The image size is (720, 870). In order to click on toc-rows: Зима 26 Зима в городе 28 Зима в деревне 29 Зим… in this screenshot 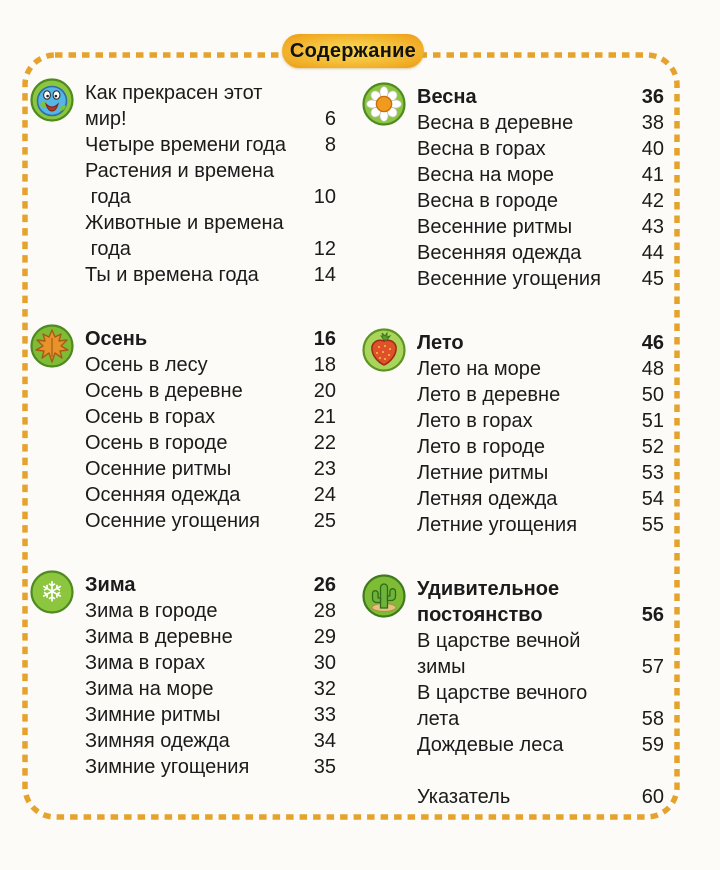, I will do `click(210, 675)`.